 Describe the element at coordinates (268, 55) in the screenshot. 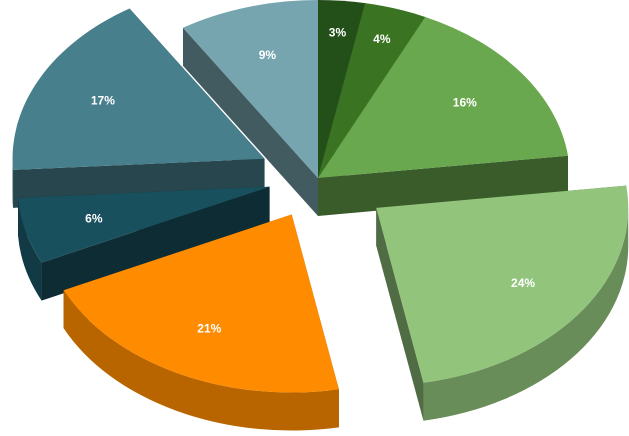

I see `slice-label-7: 9%` at that location.